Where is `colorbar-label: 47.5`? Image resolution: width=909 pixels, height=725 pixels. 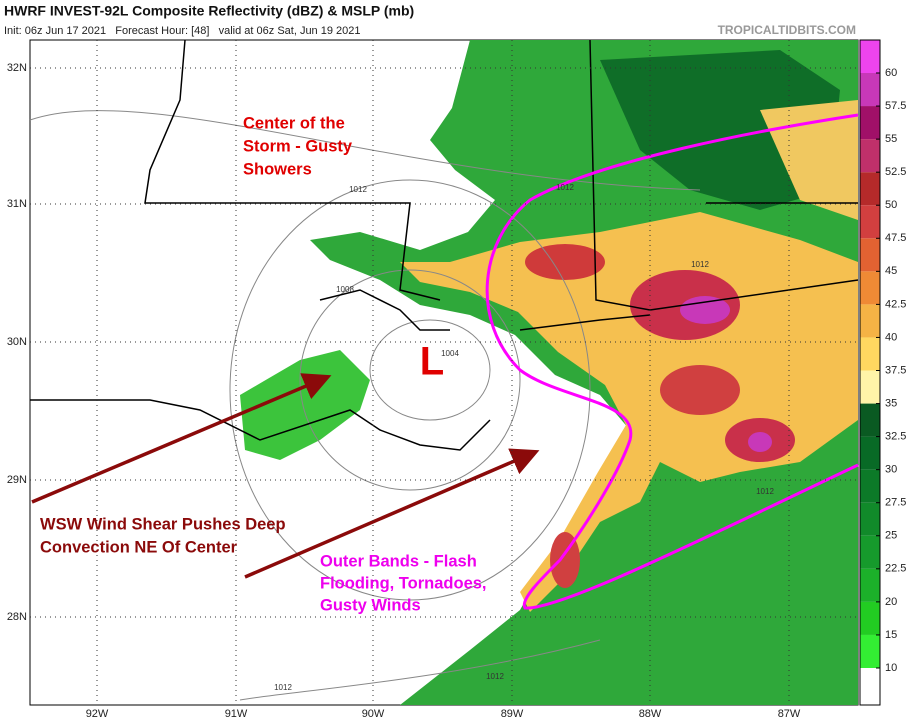 colorbar-label: 47.5 is located at coordinates (895, 238).